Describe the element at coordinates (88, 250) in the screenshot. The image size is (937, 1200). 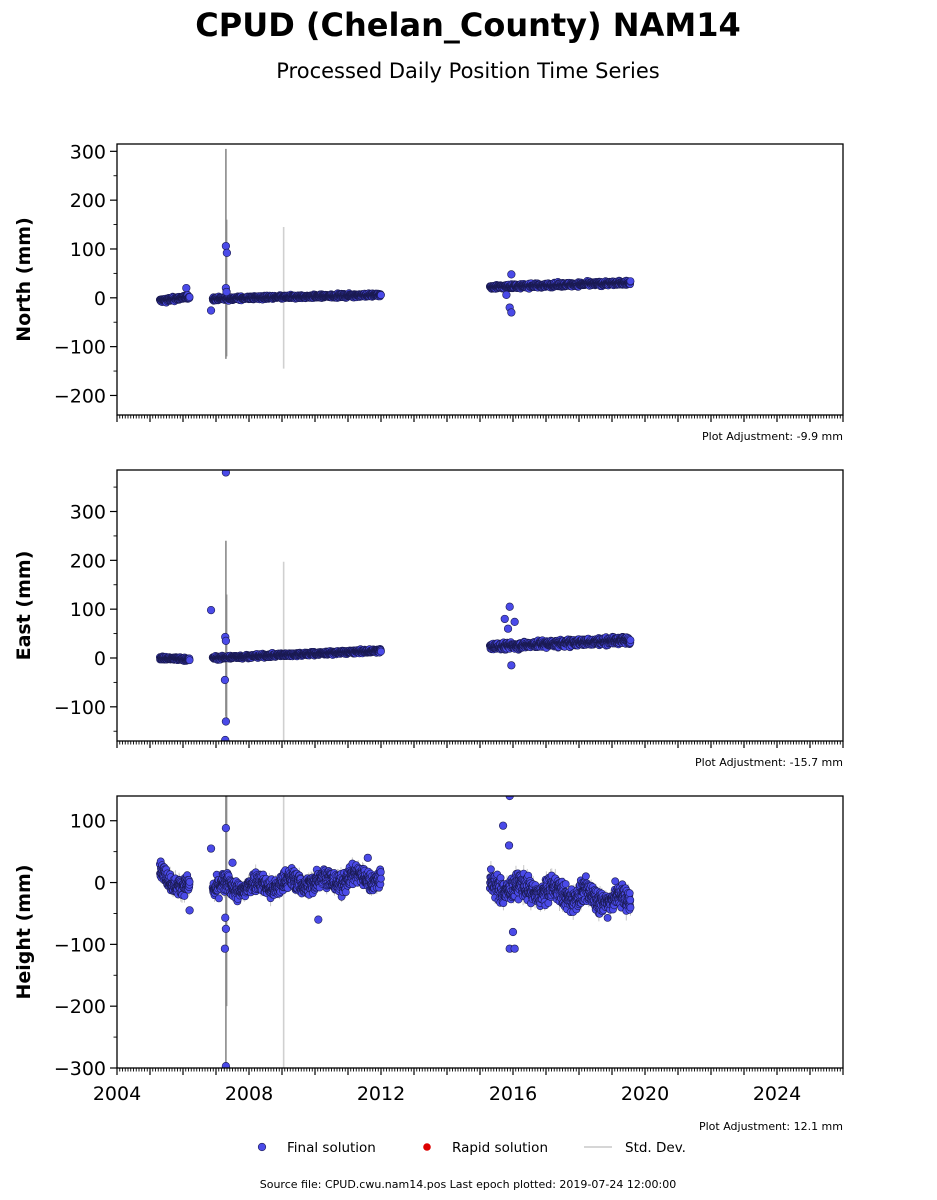
I see `y-tick-label: 100` at that location.